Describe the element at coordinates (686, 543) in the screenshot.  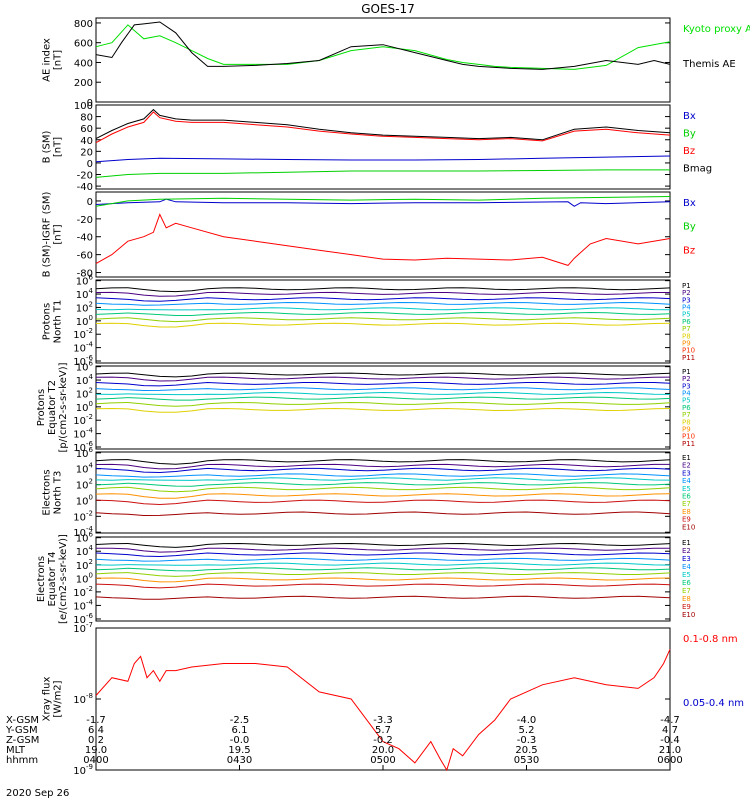
I see `channel-label-e1: E1` at that location.